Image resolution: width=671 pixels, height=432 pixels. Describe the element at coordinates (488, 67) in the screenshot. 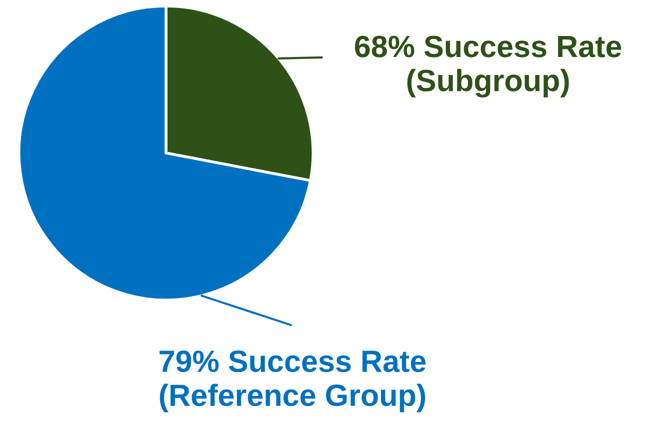

I see `slice-label: 68% Success Rate (Subgroup)` at that location.